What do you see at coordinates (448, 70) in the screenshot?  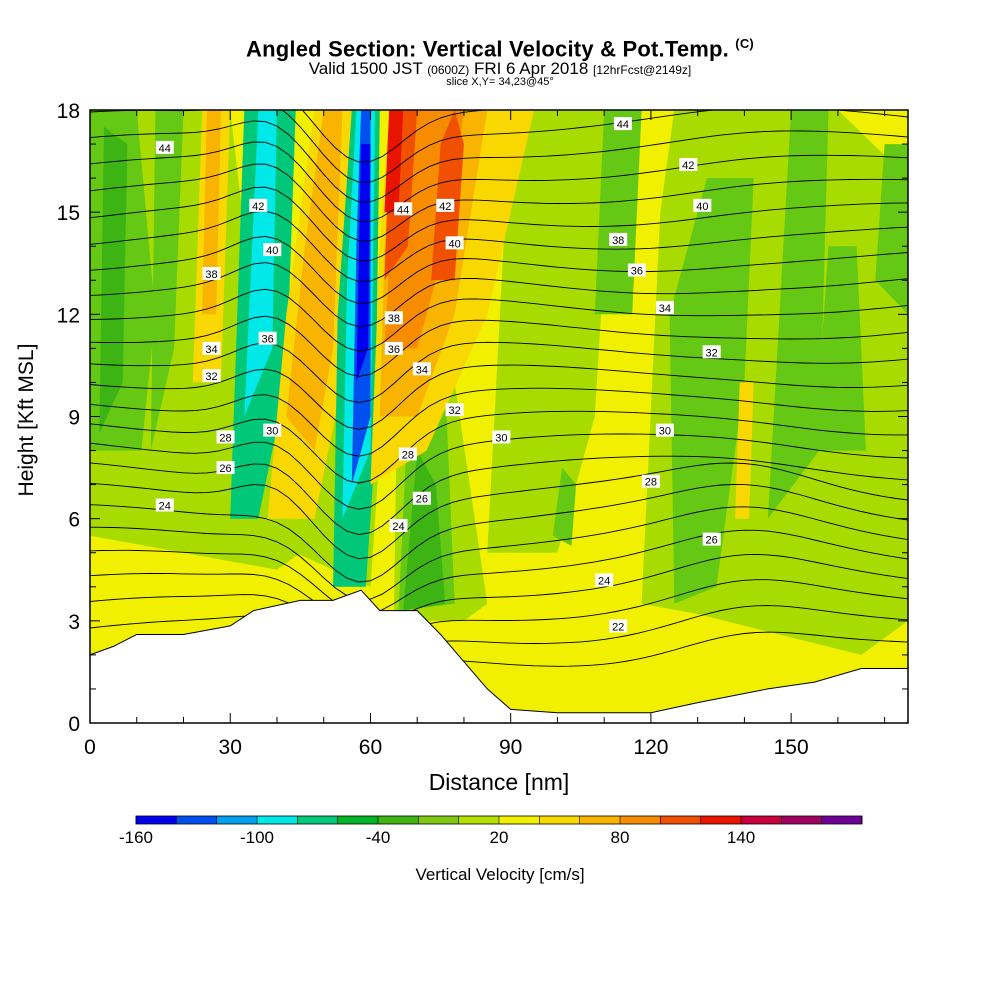 I see `valid-zulu: (0600Z)` at bounding box center [448, 70].